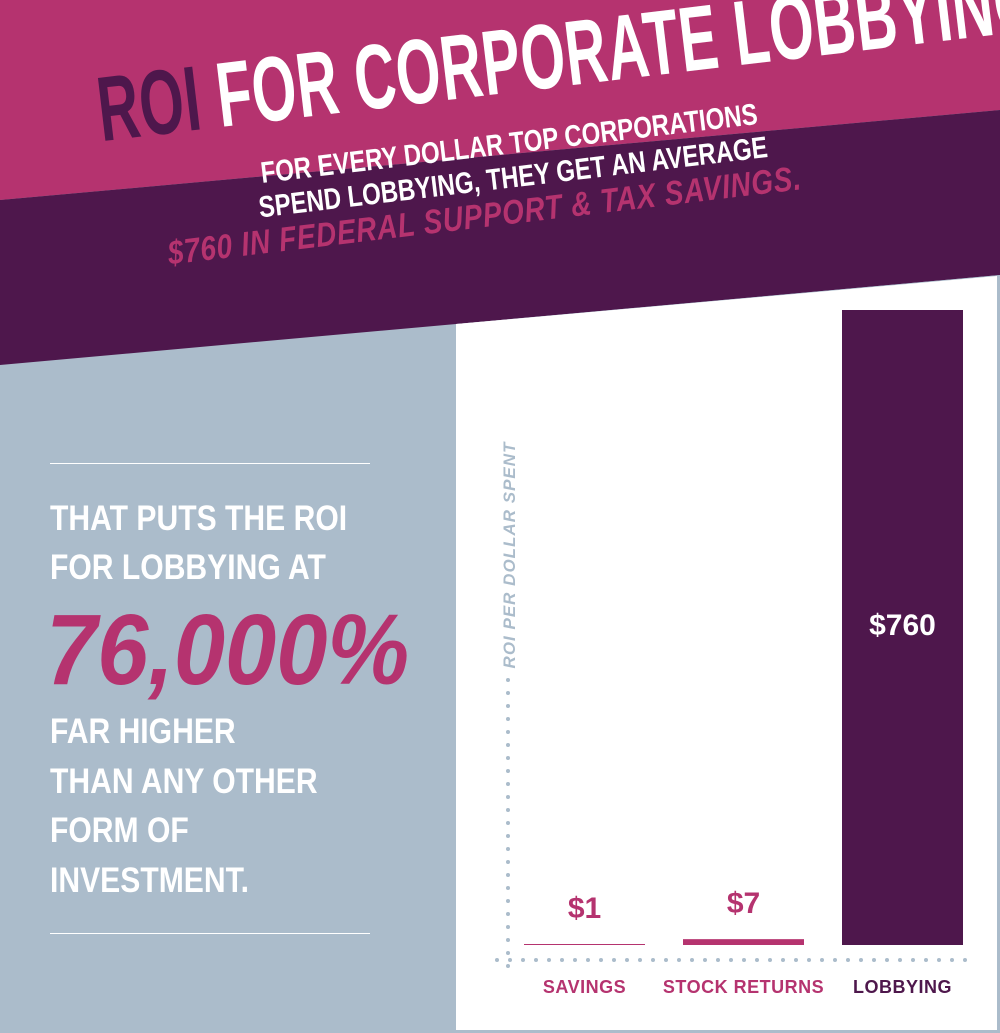 The height and width of the screenshot is (1033, 1000). I want to click on left-text-line-1: THAT PUTS THE ROI, so click(199, 518).